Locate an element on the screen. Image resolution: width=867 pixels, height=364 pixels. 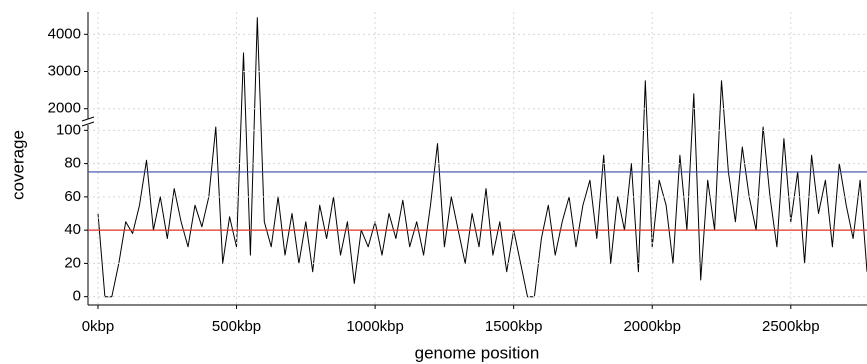
y-tick-label: 60 is located at coordinates (72, 196).